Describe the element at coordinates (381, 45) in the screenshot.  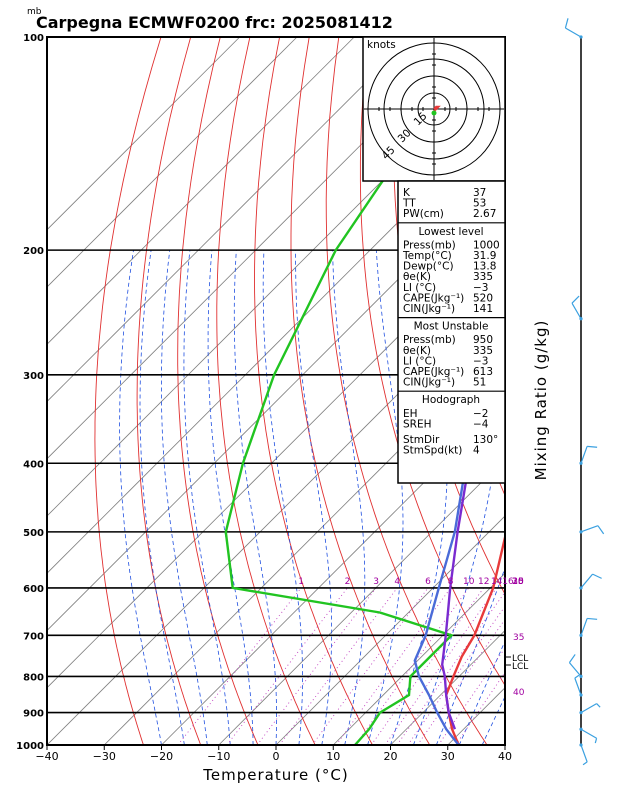
I see `hodograph-units: knots` at that location.